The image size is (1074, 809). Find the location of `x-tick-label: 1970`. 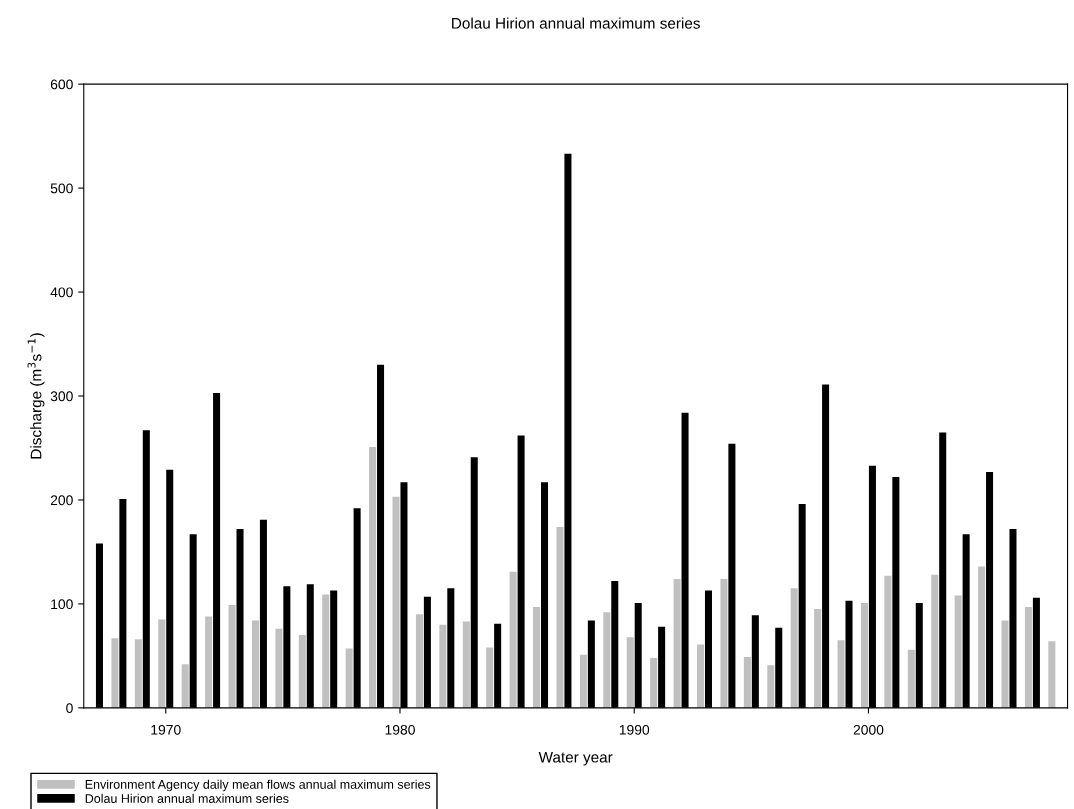

x-tick-label: 1970 is located at coordinates (166, 729).